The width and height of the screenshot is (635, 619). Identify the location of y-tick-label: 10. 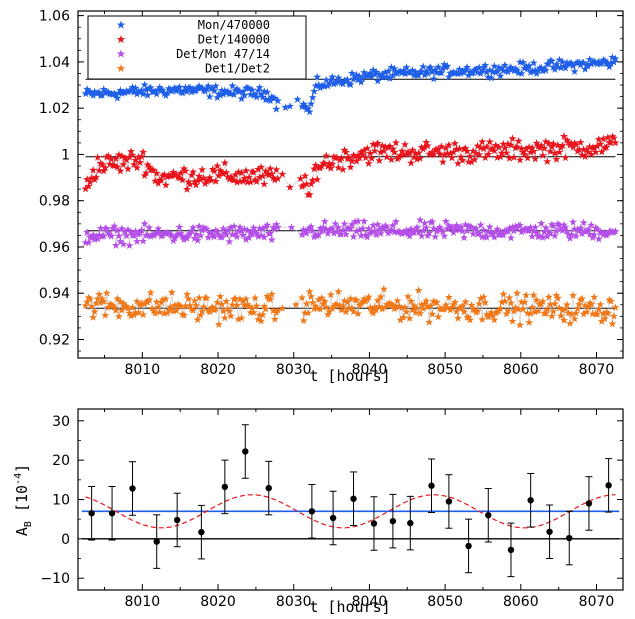
(61, 501).